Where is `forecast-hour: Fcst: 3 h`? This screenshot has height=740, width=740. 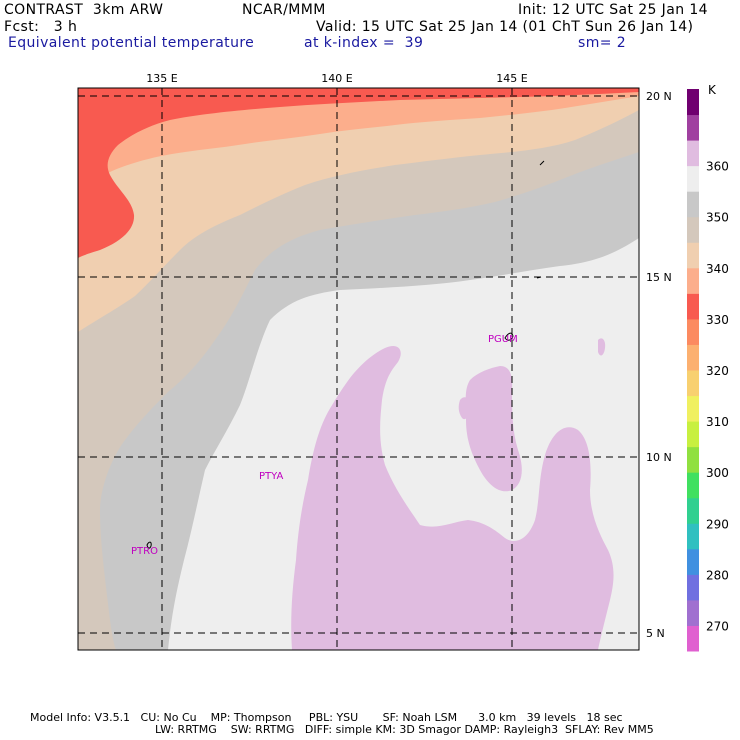
forecast-hour: Fcst: 3 h is located at coordinates (41, 27).